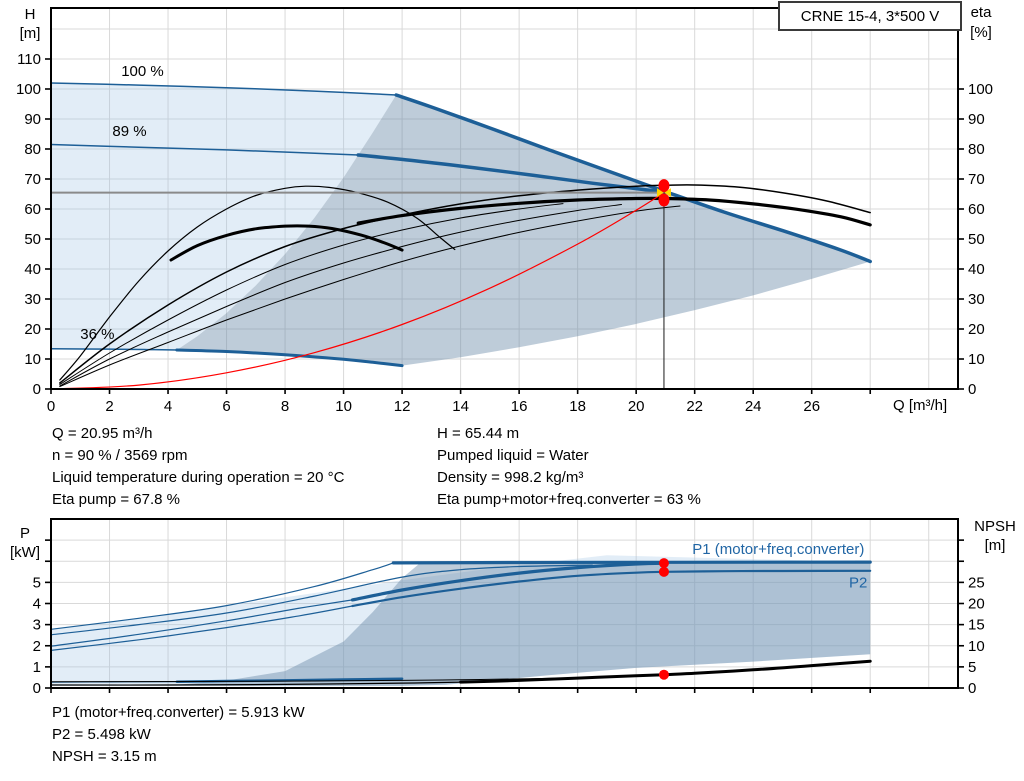 The height and width of the screenshot is (781, 1024). Describe the element at coordinates (512, 173) in the screenshot. I see `pump-curve-89pct-thick` at that location.